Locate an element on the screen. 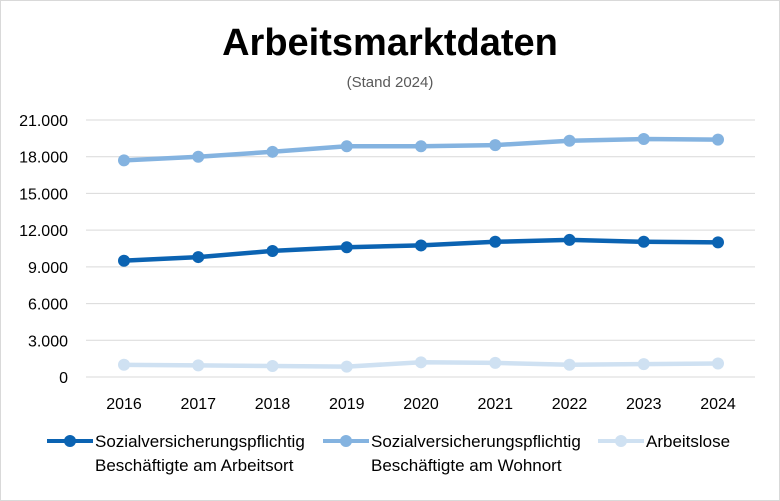 The height and width of the screenshot is (501, 780). x-axis-ticks: 2016 2017 2018 2019 2020 2021 2022 2023 2024 is located at coordinates (421, 404).